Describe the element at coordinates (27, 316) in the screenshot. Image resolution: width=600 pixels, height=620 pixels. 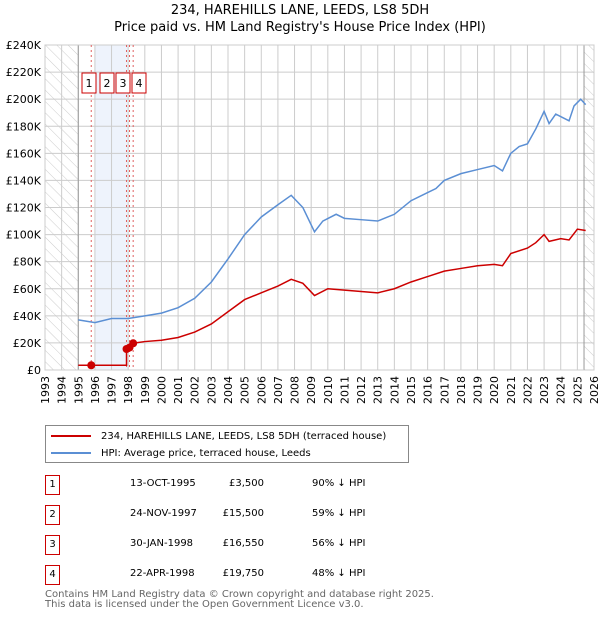
I see `y-tick-label: £40K` at that location.